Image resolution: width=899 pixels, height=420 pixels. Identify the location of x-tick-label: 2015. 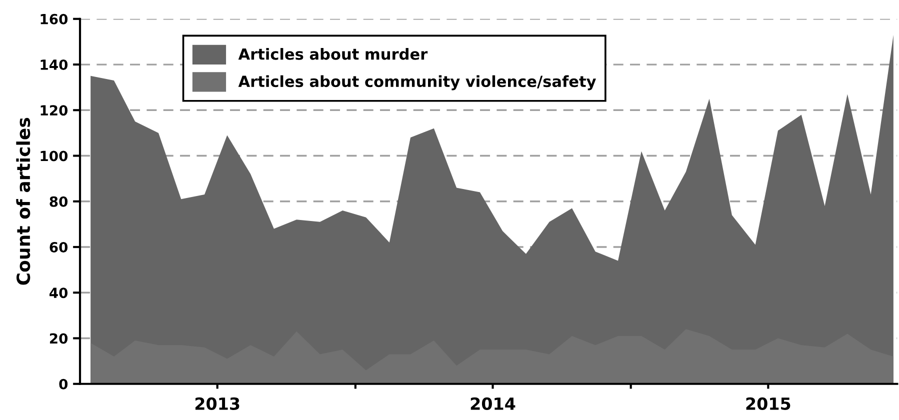
(768, 403).